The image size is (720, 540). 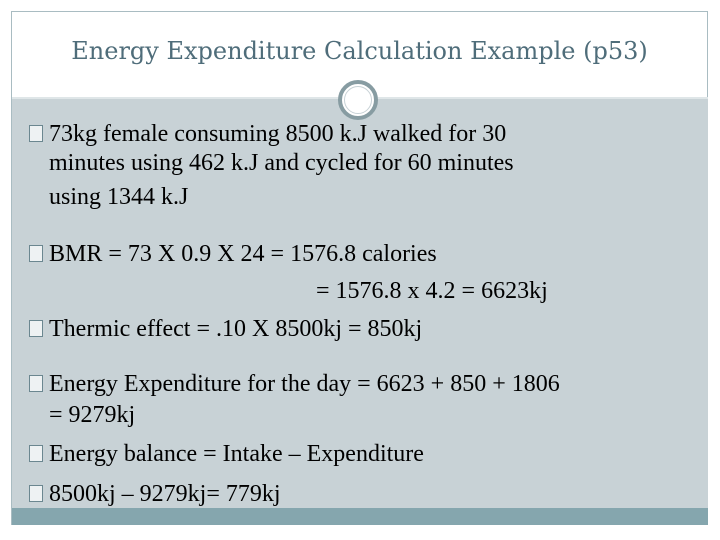 I want to click on bullet-text: using 1344 k.J, so click(x=119, y=197).